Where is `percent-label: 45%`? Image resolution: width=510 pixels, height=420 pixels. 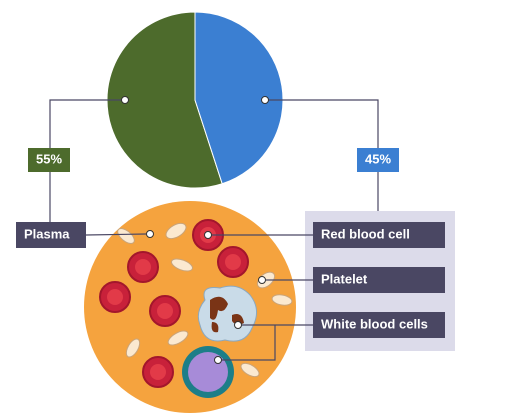 percent-label: 45% is located at coordinates (378, 158).